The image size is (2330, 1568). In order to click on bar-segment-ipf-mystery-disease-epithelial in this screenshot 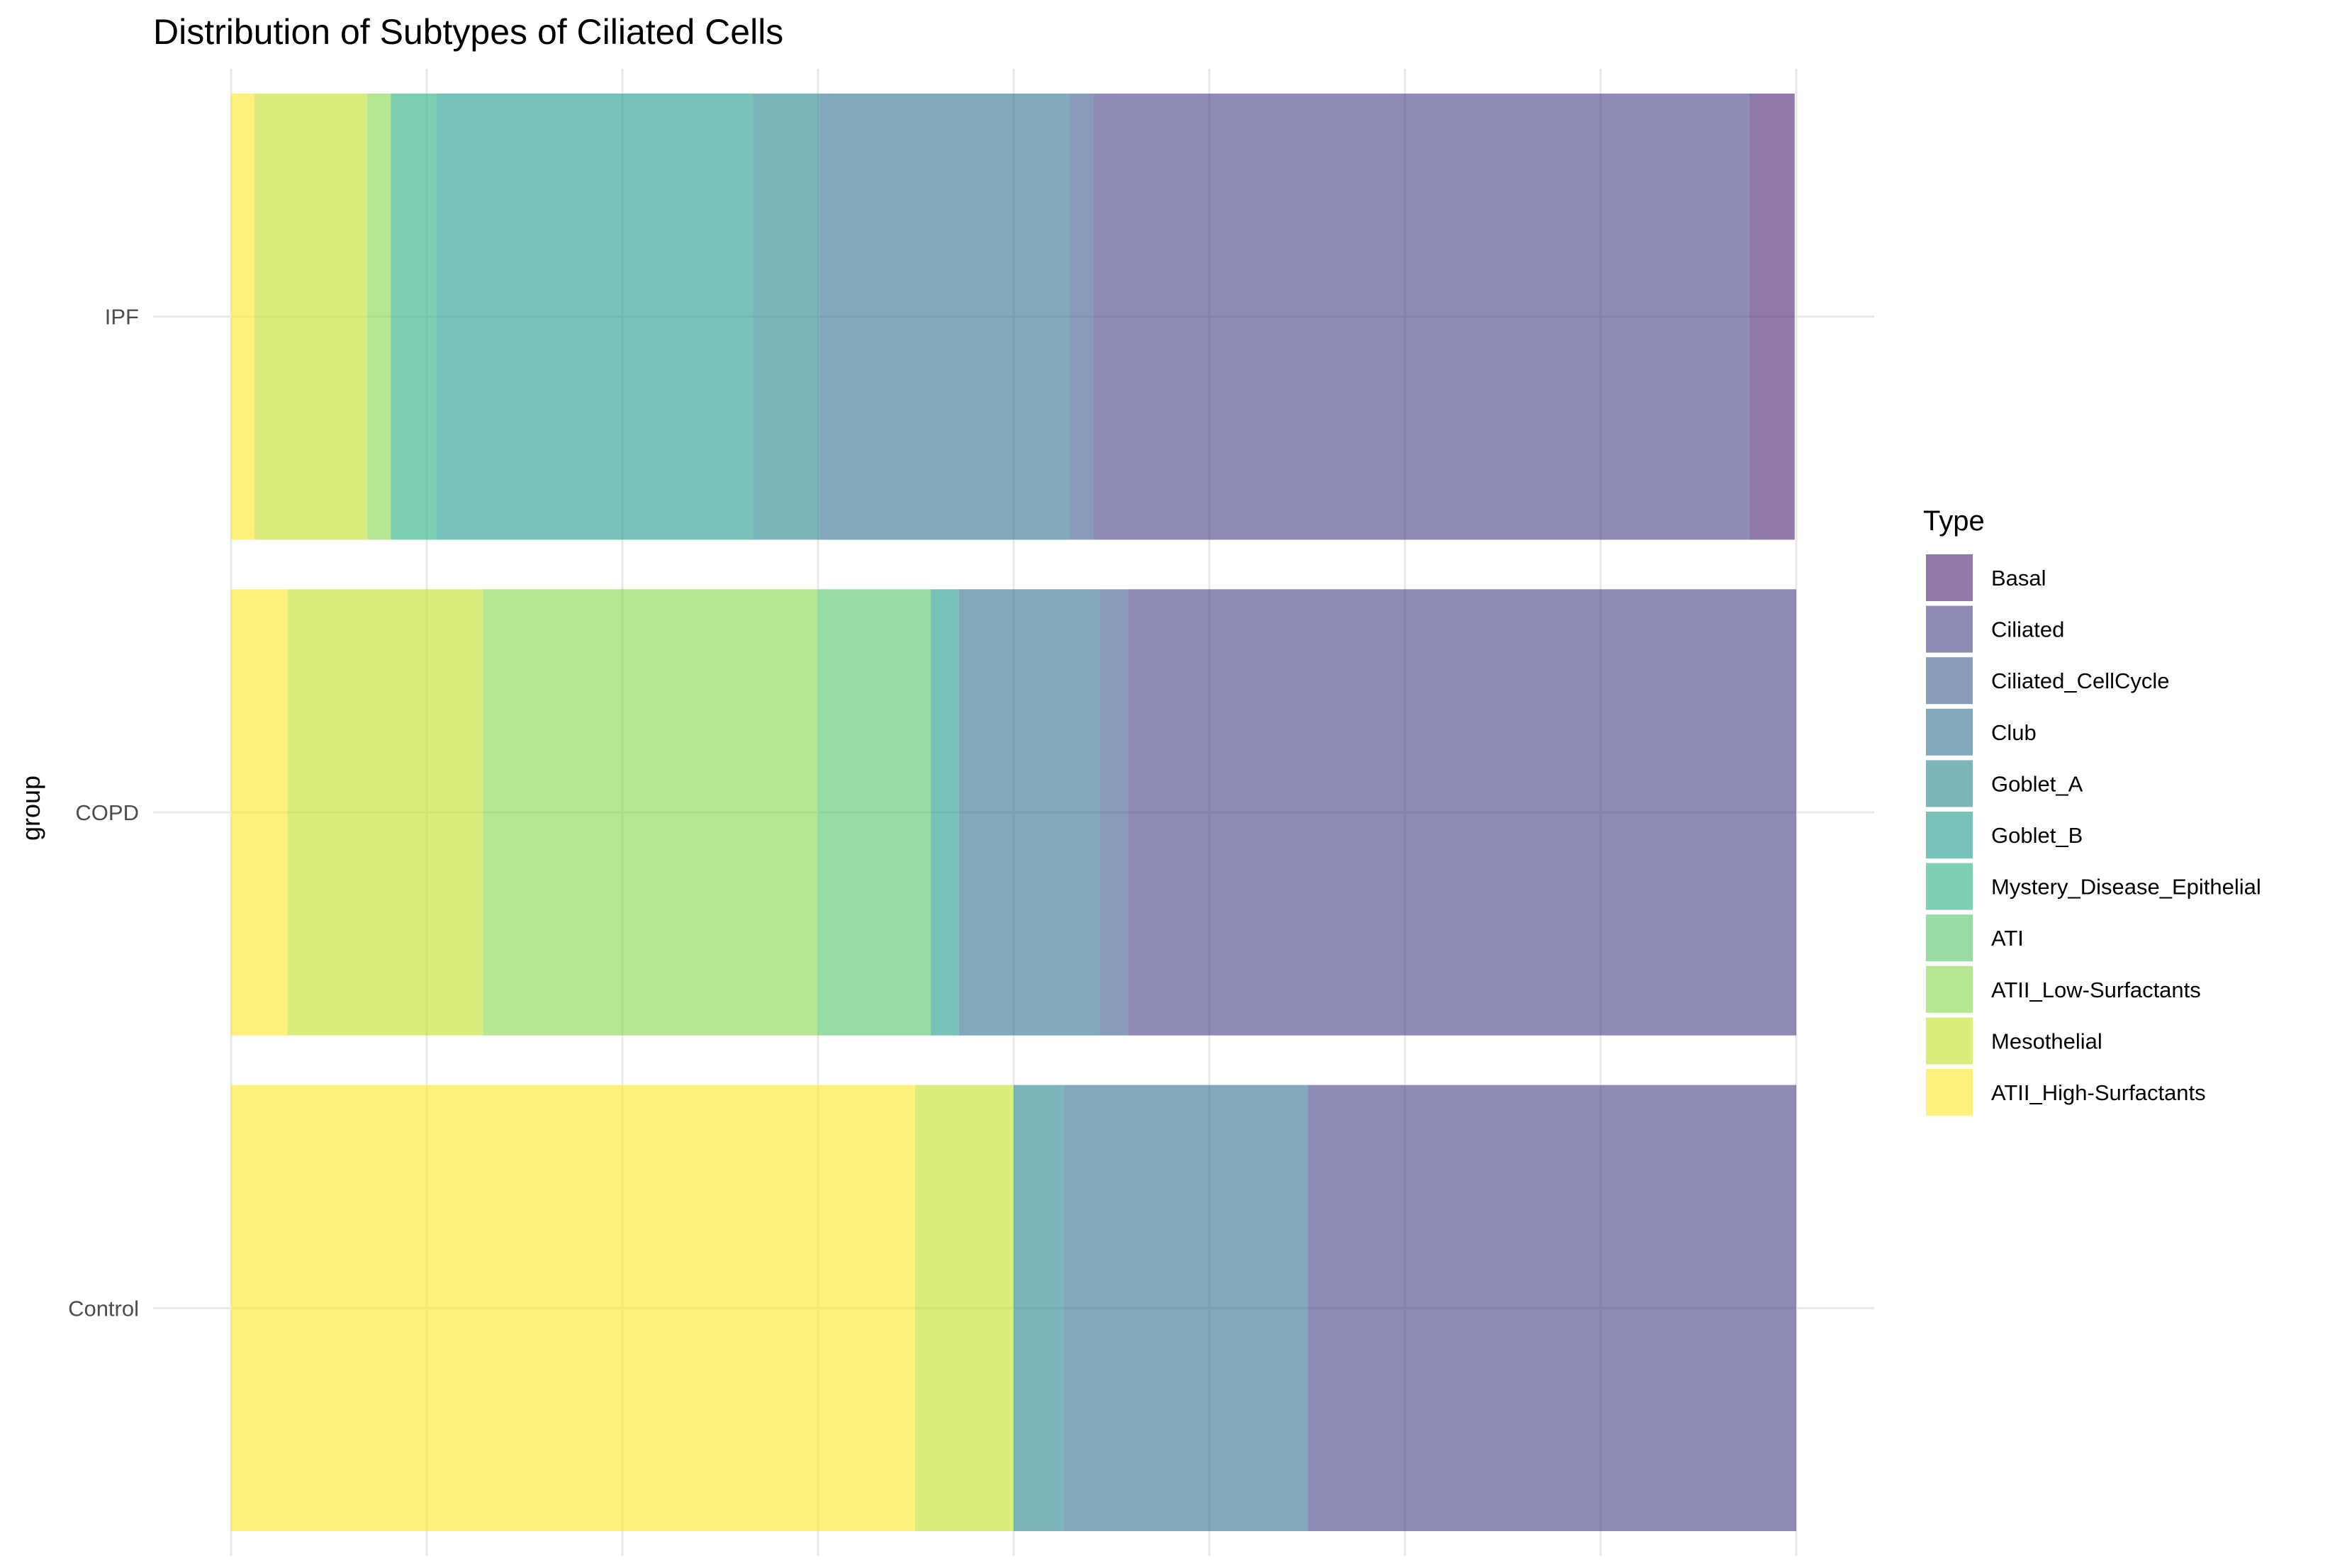, I will do `click(414, 316)`.